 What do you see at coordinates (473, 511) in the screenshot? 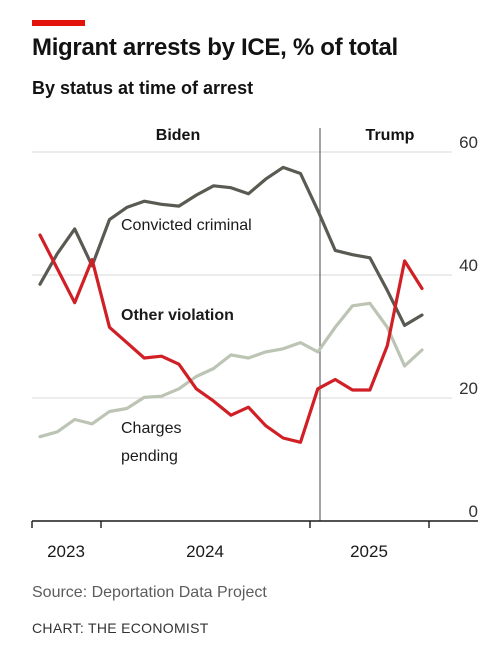
I see `y-tick-label: 0` at bounding box center [473, 511].